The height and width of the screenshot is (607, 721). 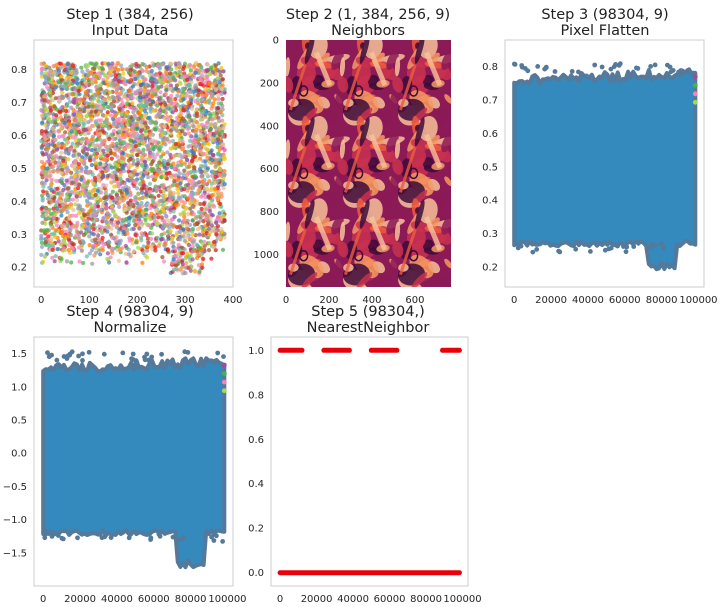 I want to click on chart-4-y-tick-label: 0.6, so click(x=256, y=440).